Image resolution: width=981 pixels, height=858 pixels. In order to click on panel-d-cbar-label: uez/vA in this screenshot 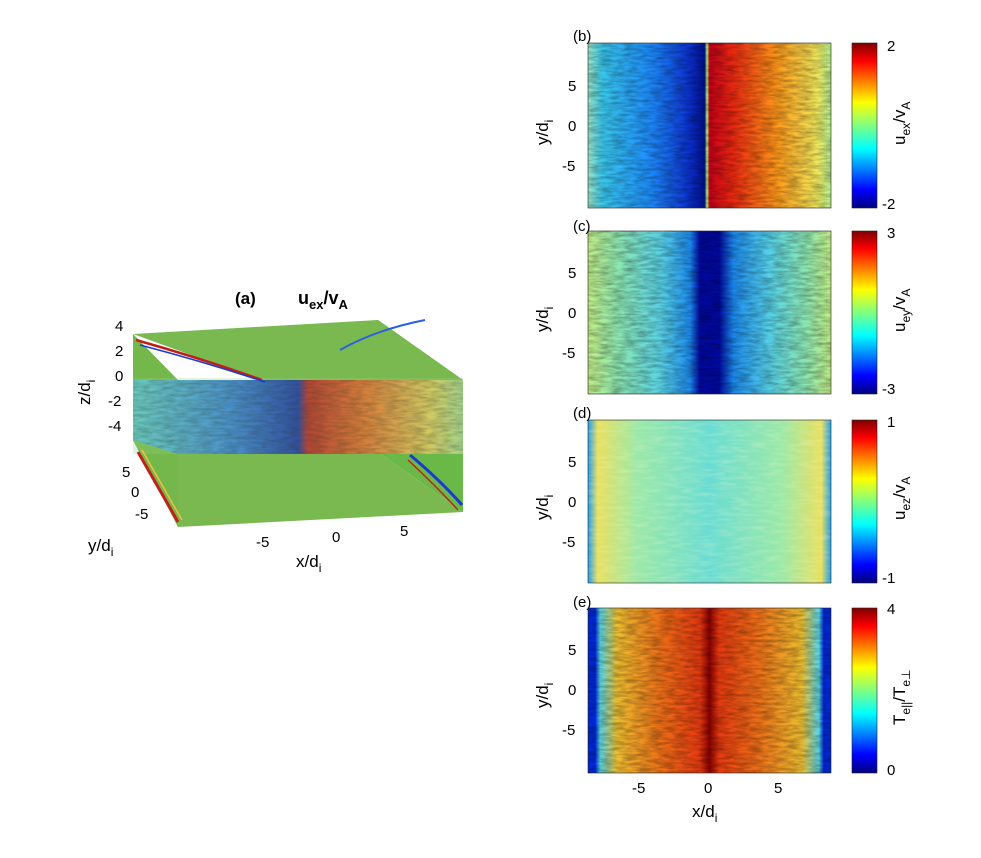, I will do `click(901, 498)`.